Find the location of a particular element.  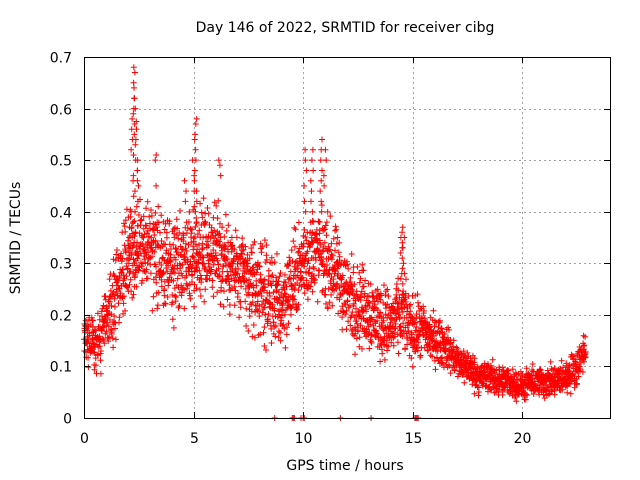

x-tick-label: 5 is located at coordinates (194, 439).